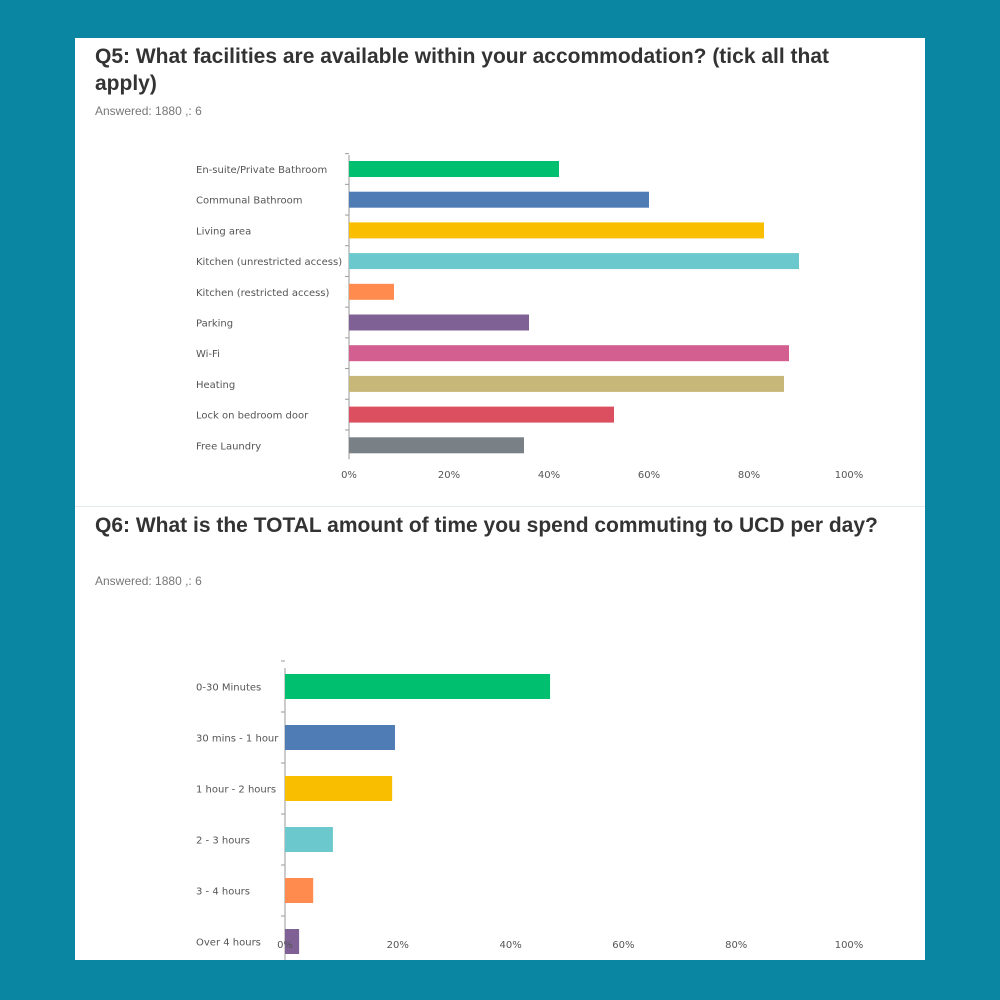 The width and height of the screenshot is (1000, 1000). What do you see at coordinates (123, 581) in the screenshot?
I see `q6-answered-label: Answered:` at bounding box center [123, 581].